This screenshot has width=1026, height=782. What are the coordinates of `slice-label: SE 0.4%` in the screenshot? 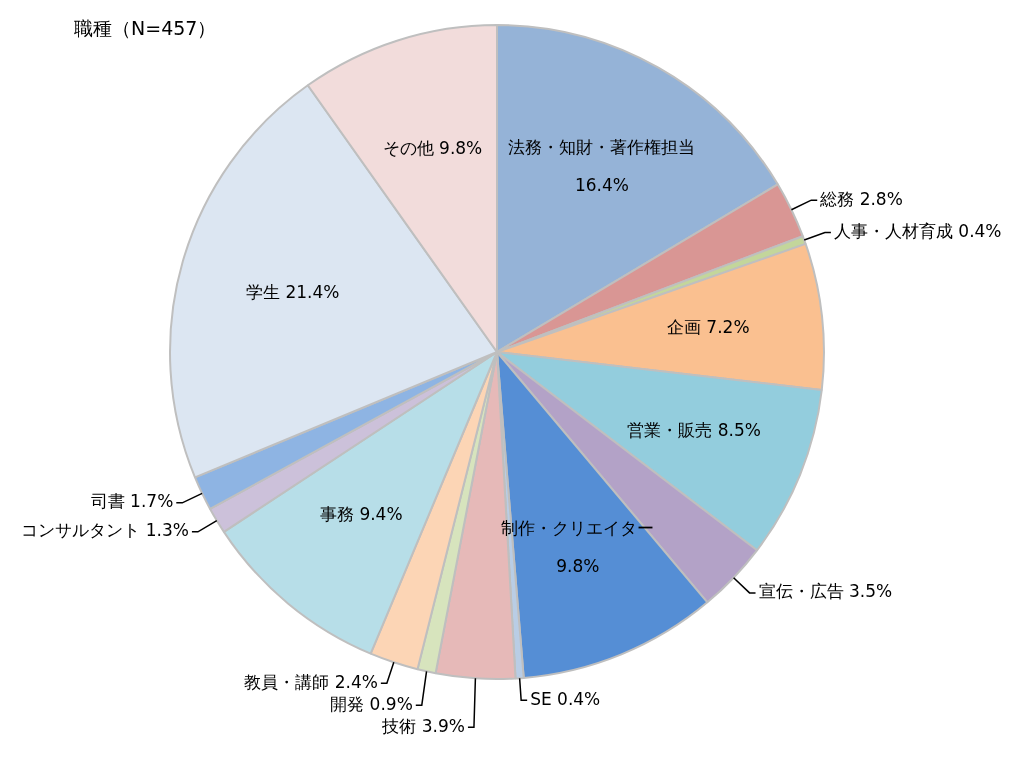 It's located at (565, 698).